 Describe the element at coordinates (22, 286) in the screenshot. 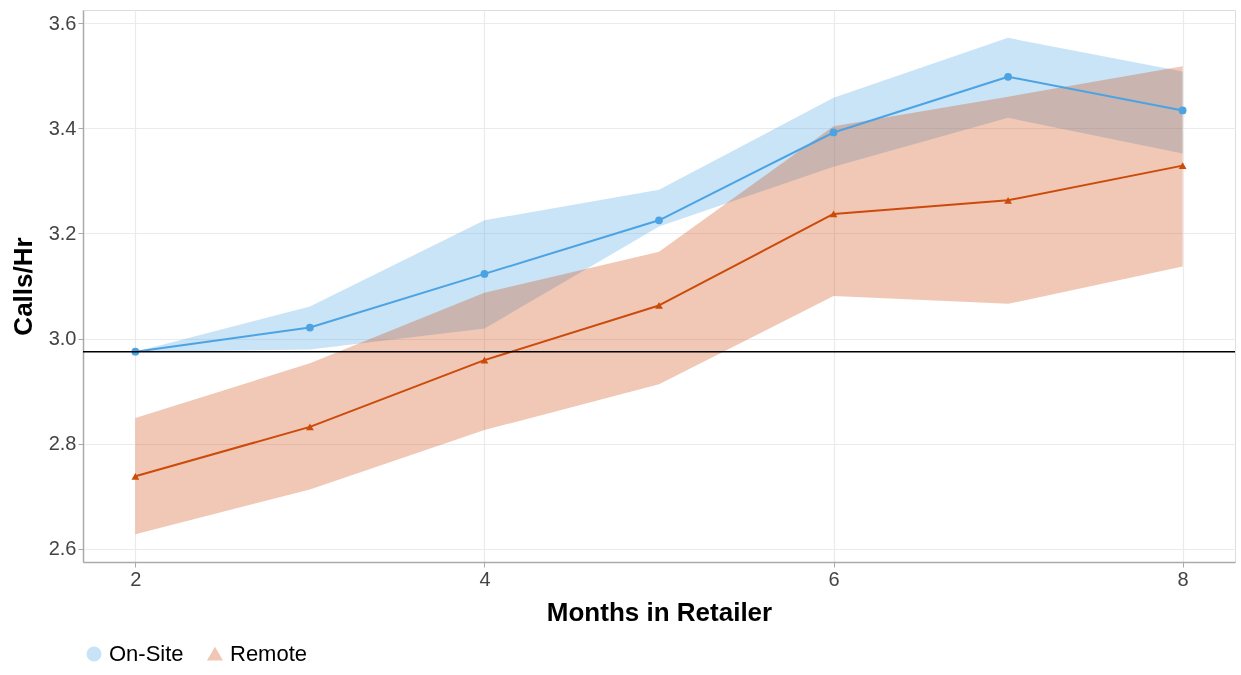

I see `y-axis-title: Calls/Hr` at that location.